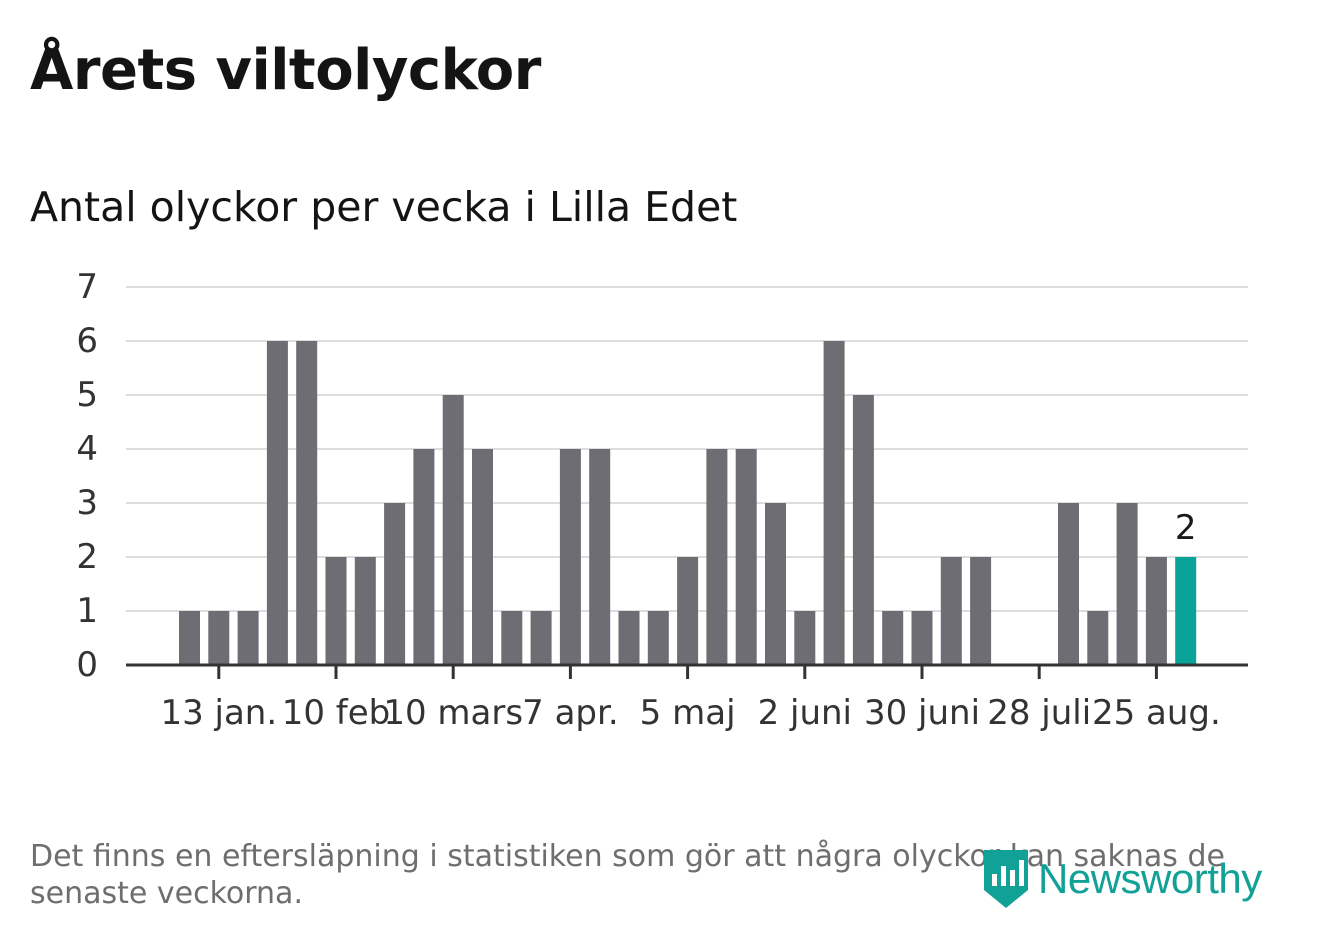 The height and width of the screenshot is (939, 1322). I want to click on y-tick-label: 1, so click(87, 611).